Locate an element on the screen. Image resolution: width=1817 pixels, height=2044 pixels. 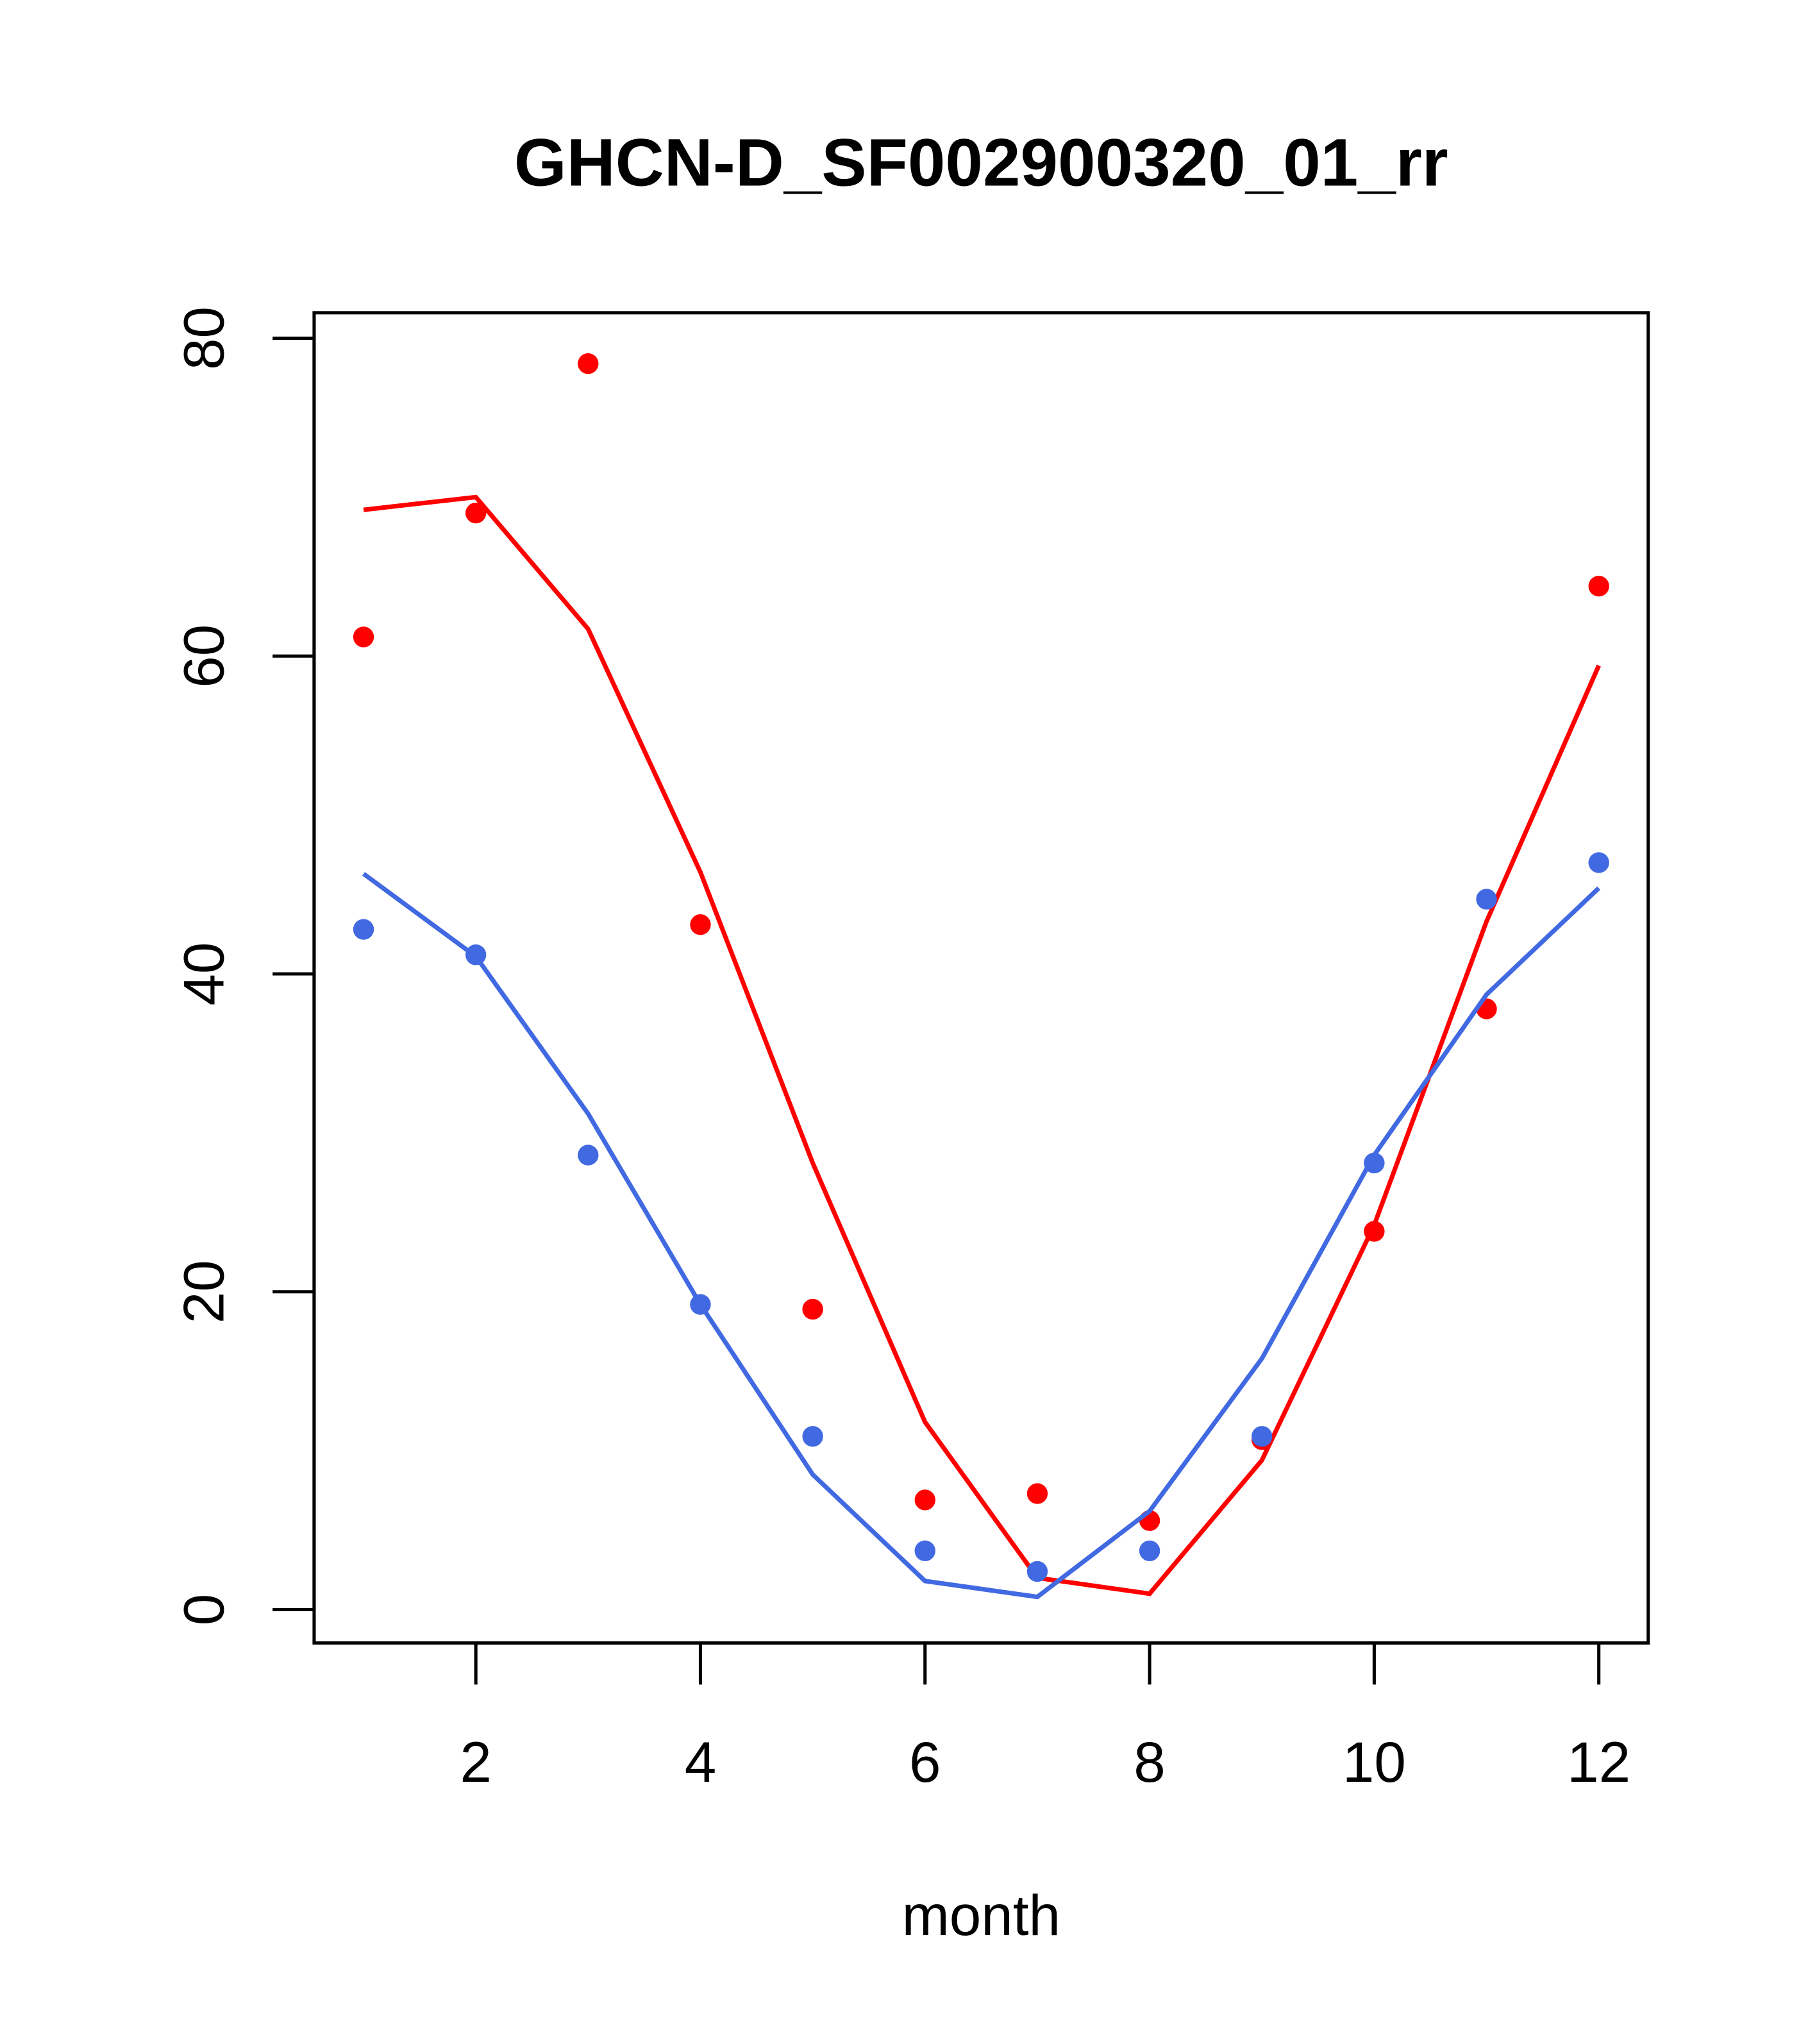
y-tick-label: 40 is located at coordinates (203, 973).